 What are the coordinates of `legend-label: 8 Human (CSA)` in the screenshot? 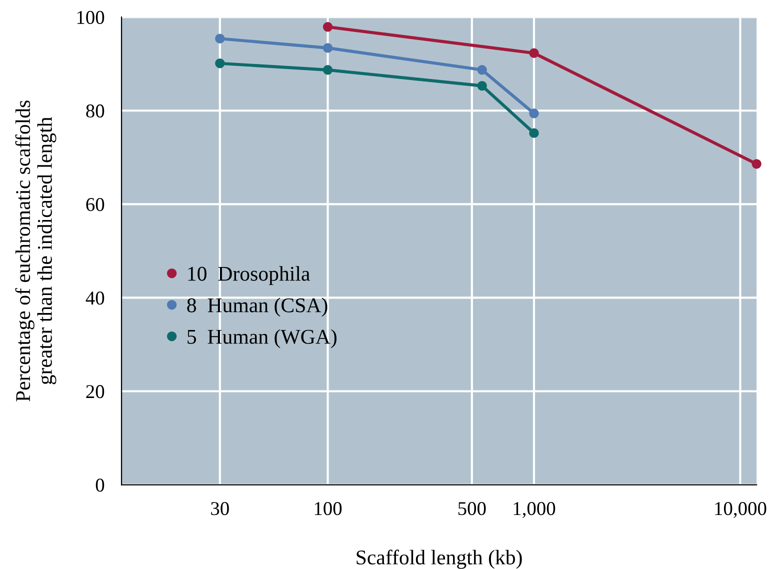 It's located at (257, 307).